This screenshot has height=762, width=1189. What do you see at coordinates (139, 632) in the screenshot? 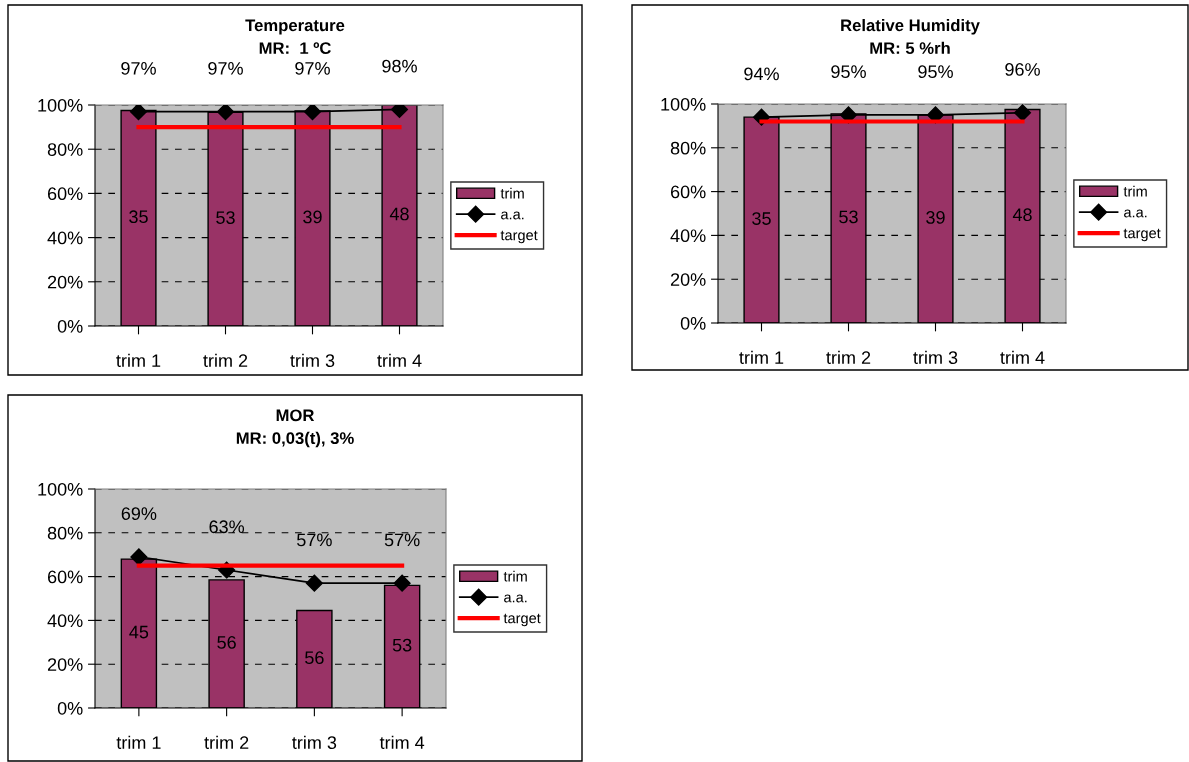
I see `annotation: 45` at bounding box center [139, 632].